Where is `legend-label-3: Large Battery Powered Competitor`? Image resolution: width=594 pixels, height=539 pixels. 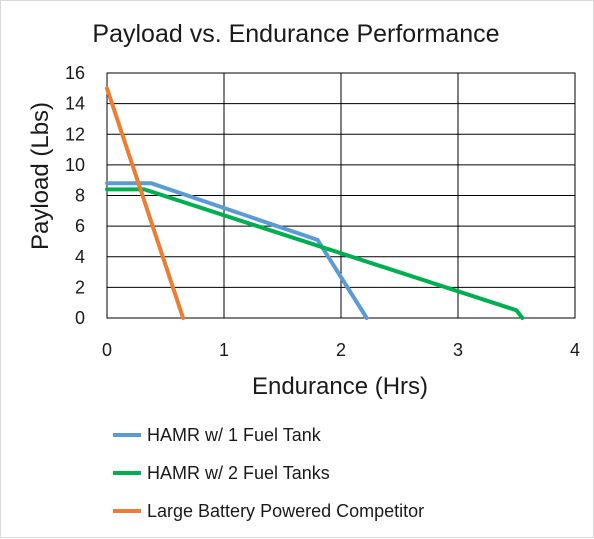 legend-label-3: Large Battery Powered Competitor is located at coordinates (285, 511).